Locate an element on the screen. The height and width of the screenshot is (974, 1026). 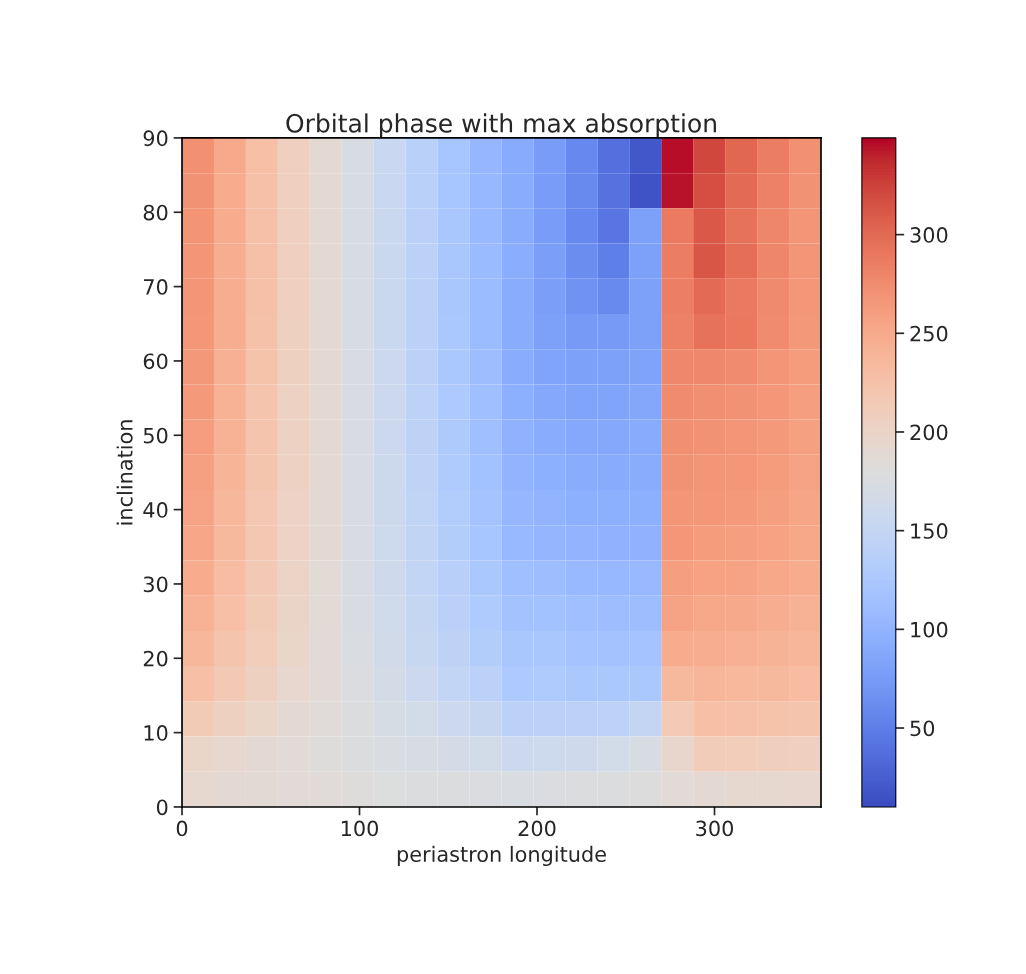
color-bar-label: 250 is located at coordinates (929, 333).